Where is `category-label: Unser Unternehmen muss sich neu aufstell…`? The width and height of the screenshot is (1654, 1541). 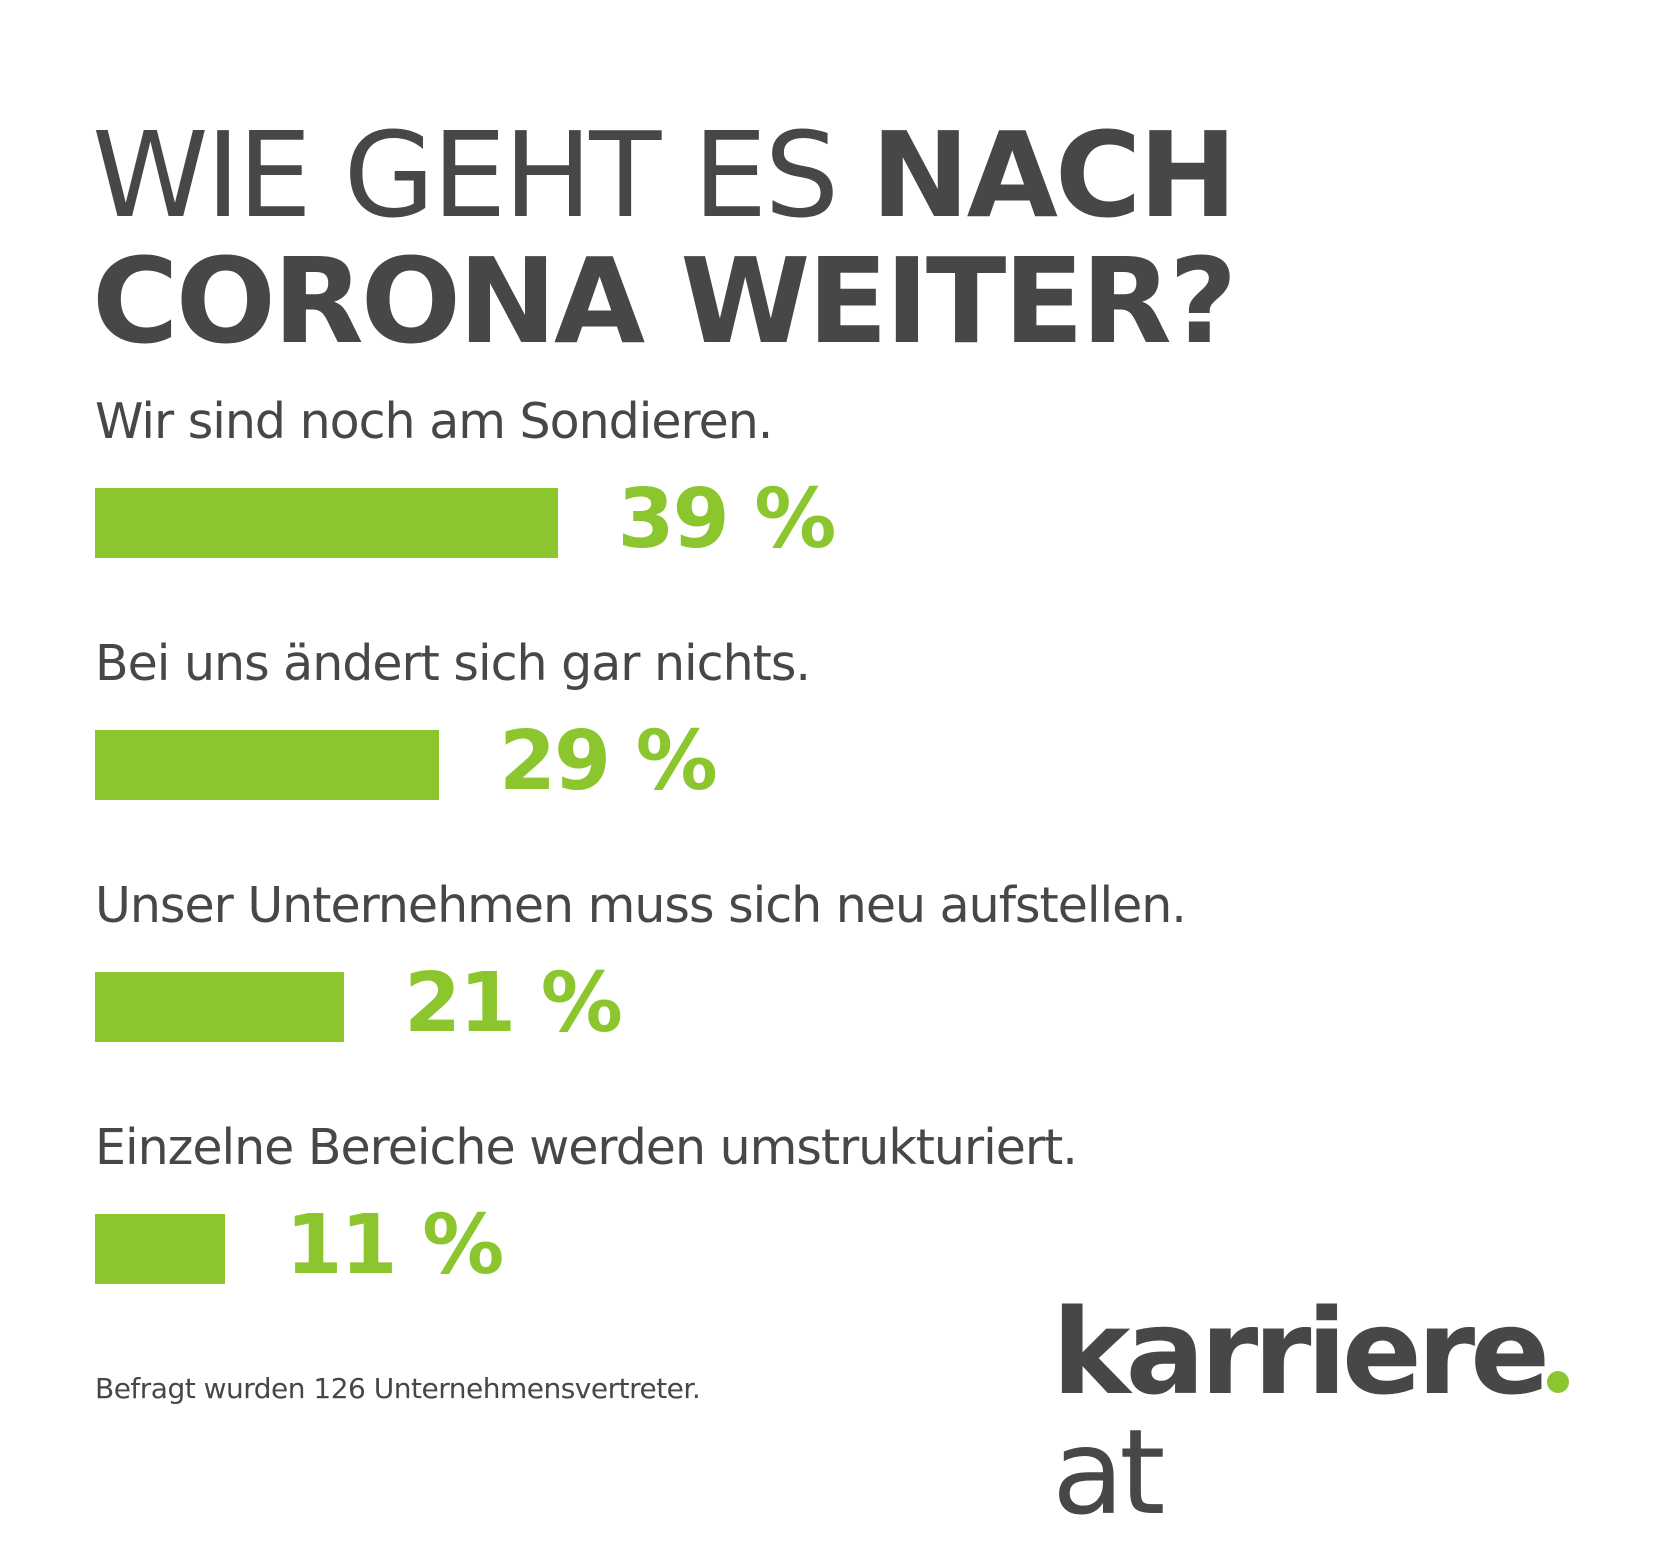 category-label: Unser Unternehmen muss sich neu aufstell… is located at coordinates (641, 905).